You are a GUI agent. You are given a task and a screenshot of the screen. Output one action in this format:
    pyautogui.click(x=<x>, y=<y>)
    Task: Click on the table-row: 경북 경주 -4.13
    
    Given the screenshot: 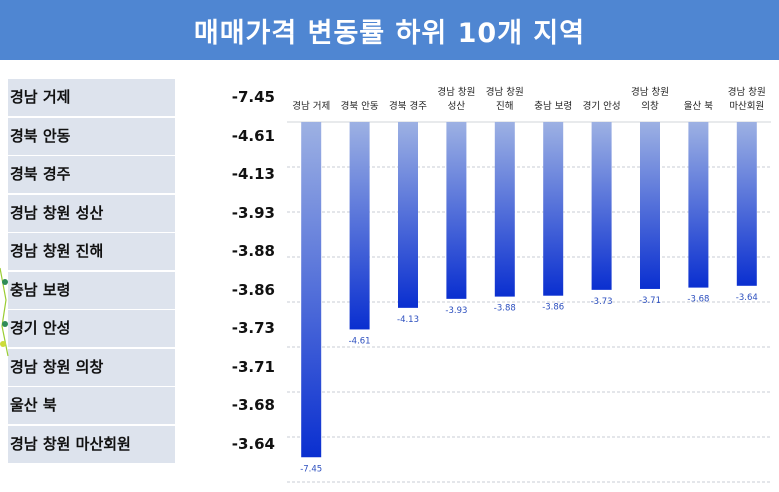 What is the action you would take?
    pyautogui.click(x=143, y=175)
    